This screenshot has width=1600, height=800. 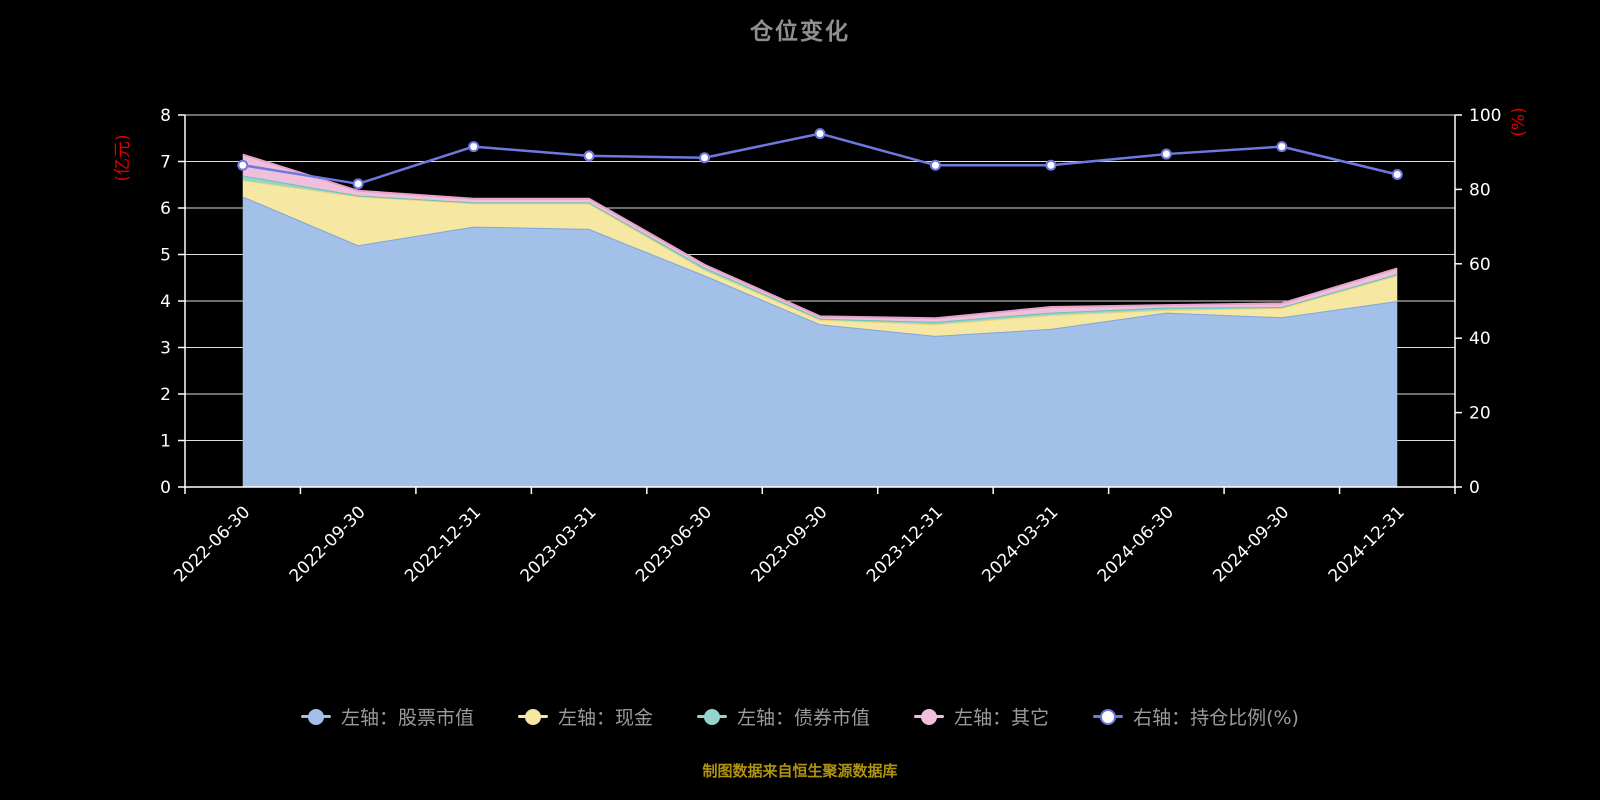 I want to click on legend-label: 左轴：现金, so click(x=606, y=718).